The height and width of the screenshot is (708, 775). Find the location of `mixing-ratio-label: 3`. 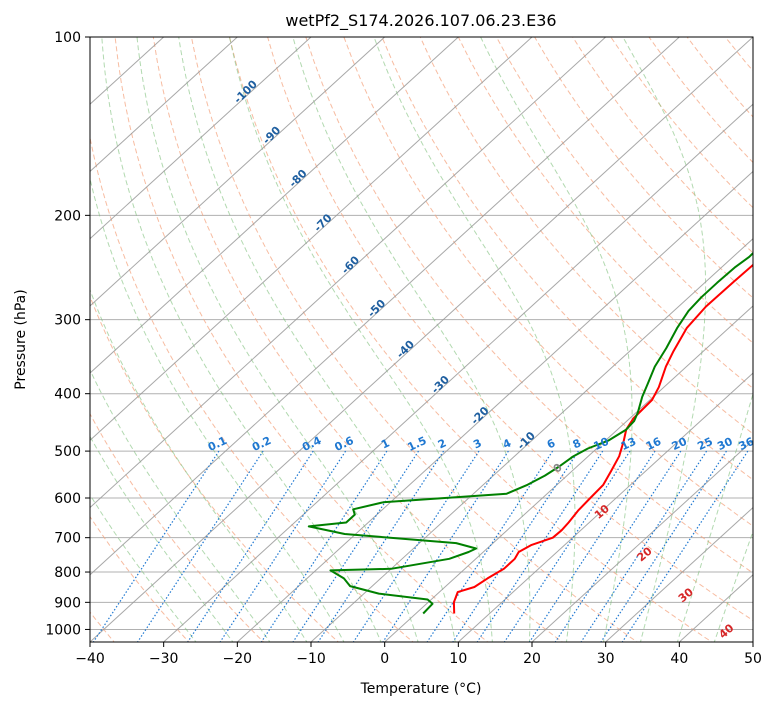

mixing-ratio-label: 3 is located at coordinates (477, 443).